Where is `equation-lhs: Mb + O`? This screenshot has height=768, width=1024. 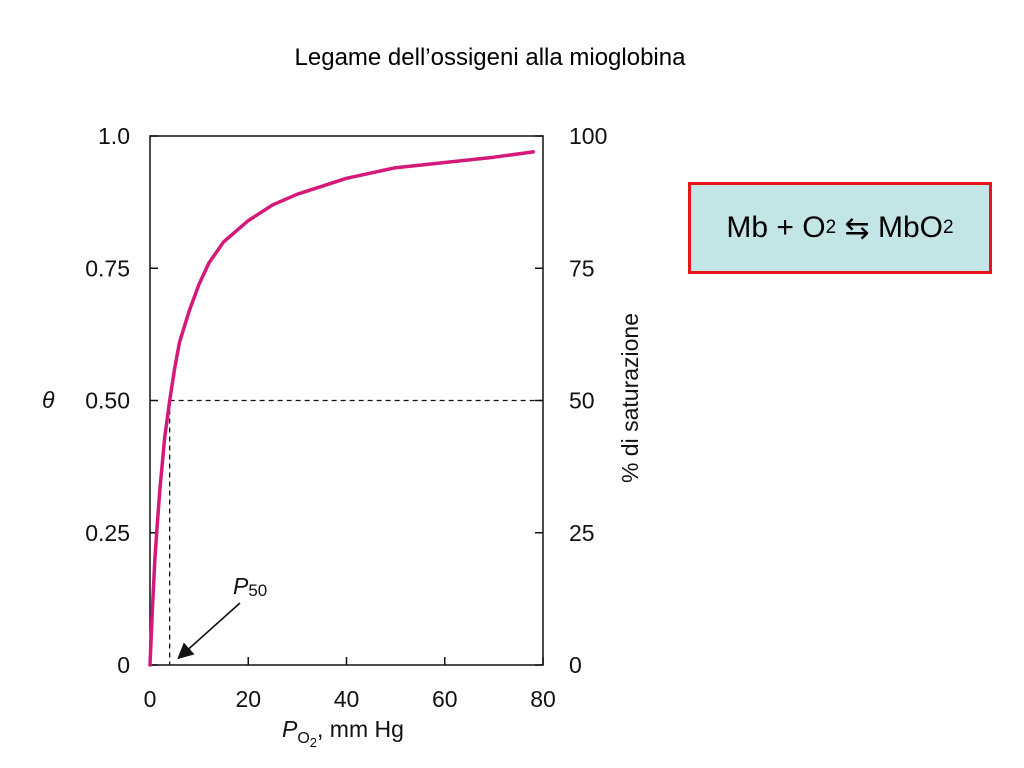
equation-lhs: Mb + O is located at coordinates (776, 227).